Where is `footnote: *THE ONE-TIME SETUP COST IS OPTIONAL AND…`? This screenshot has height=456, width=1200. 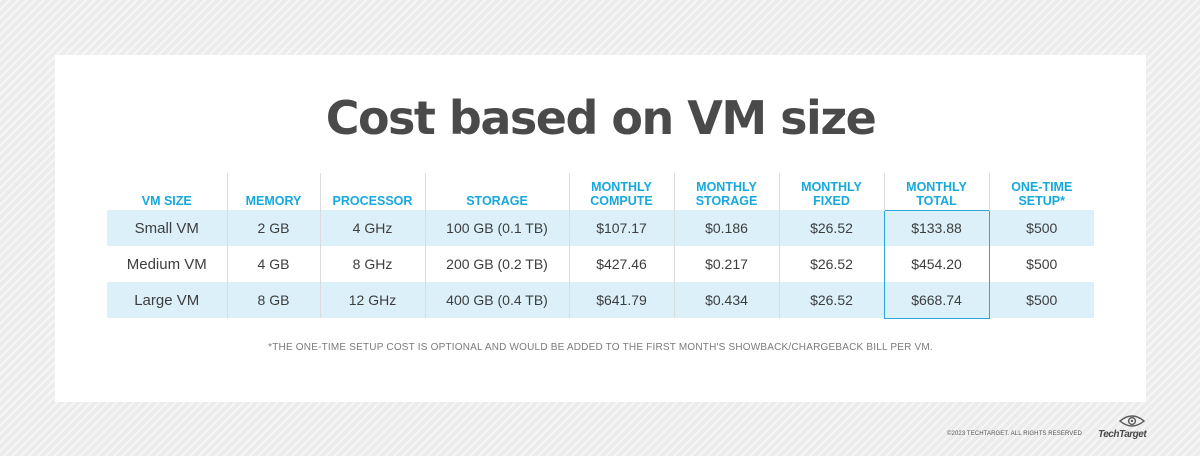
footnote: *THE ONE-TIME SETUP COST IS OPTIONAL AND… is located at coordinates (600, 347).